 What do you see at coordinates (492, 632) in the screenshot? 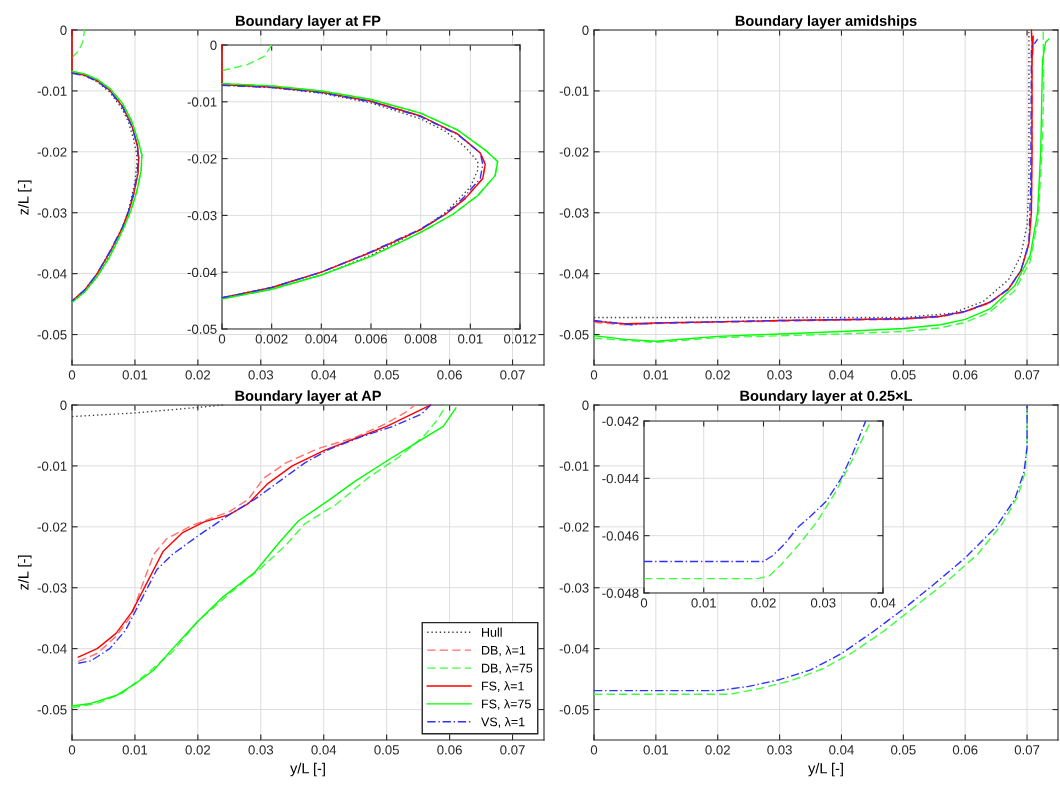
I see `legend-label: Hull` at bounding box center [492, 632].